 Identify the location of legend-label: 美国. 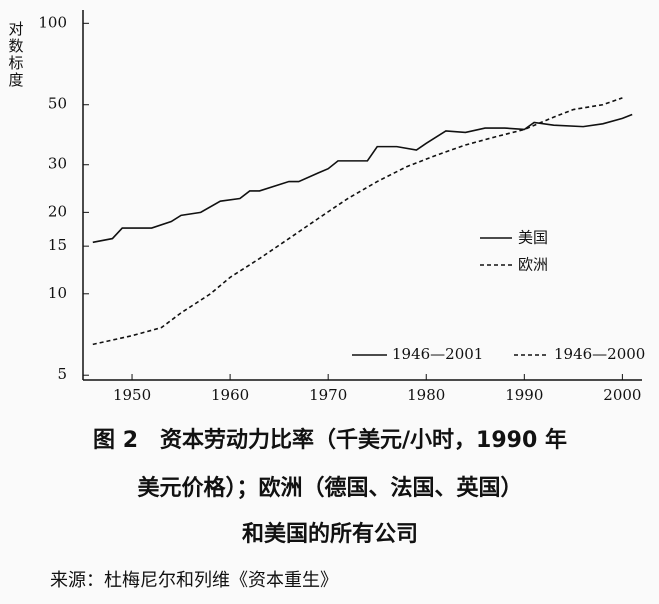
(533, 238).